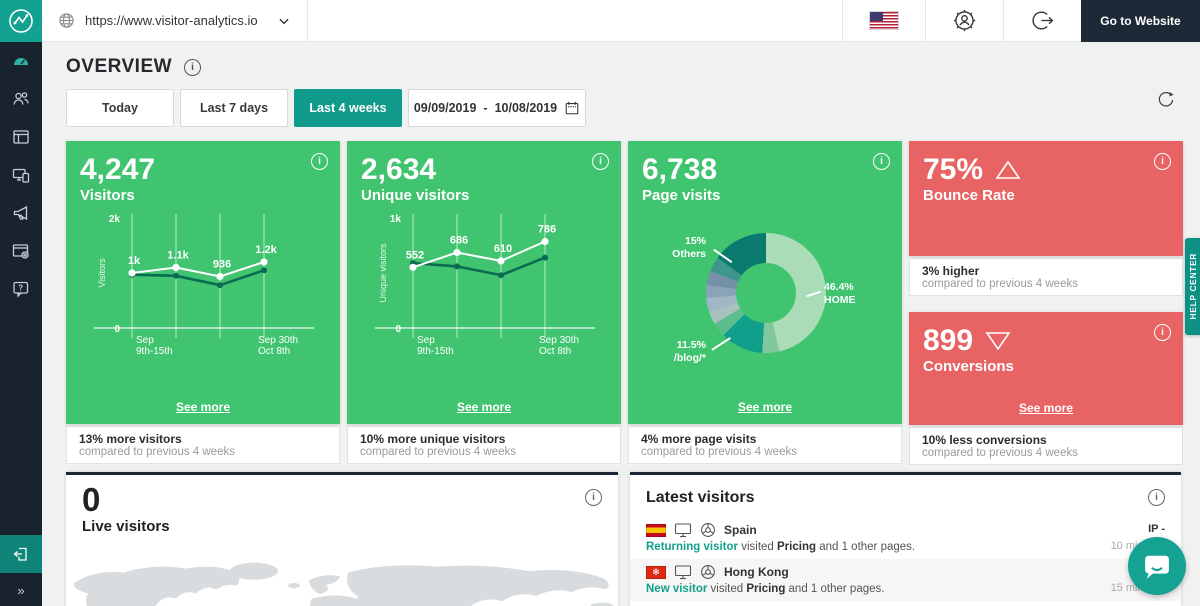 This screenshot has width=1200, height=606. Describe the element at coordinates (21, 251) in the screenshot. I see `sidebar-item-website-settings` at that location.